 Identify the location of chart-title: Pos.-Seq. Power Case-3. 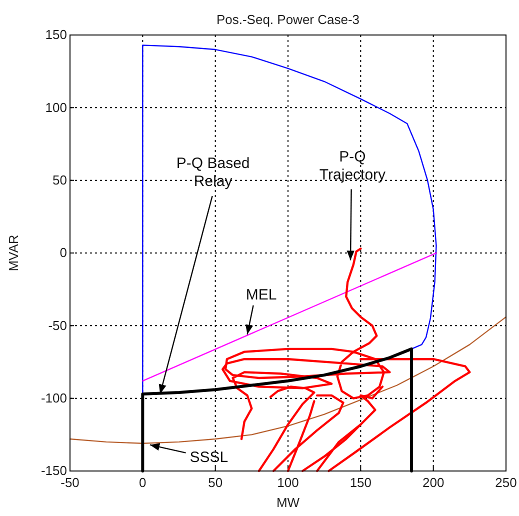
(288, 19).